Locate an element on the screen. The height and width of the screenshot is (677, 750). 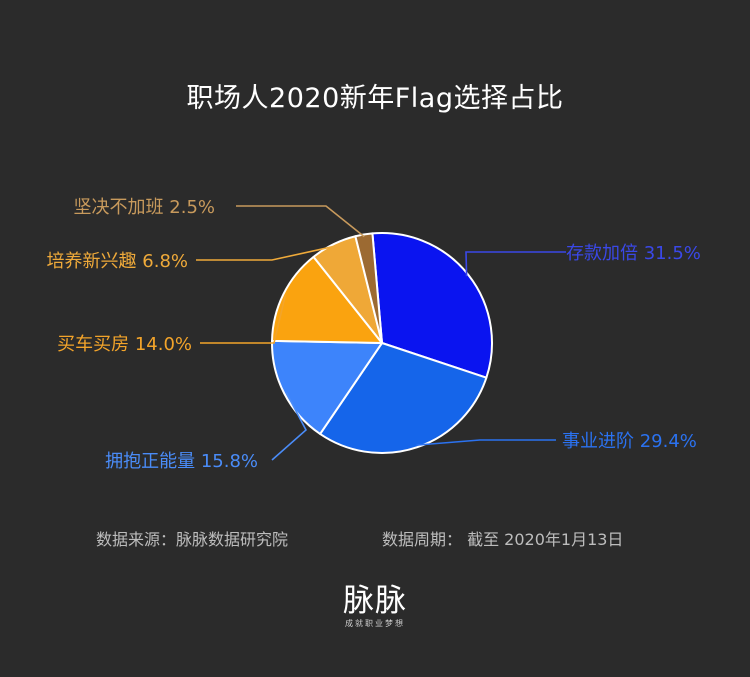
data-source-note: 数据来源：脉脉数据研究院 is located at coordinates (192, 539).